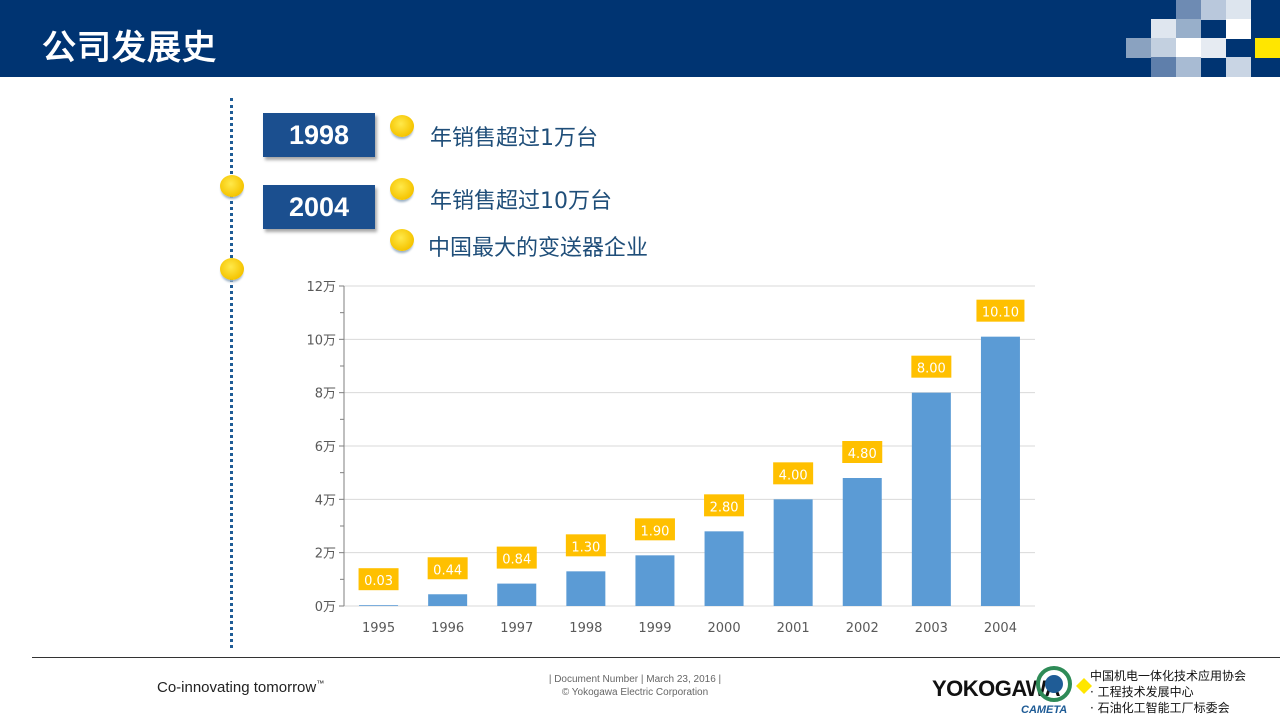  Describe the element at coordinates (325, 447) in the screenshot. I see `y-tick-label: 6万` at that location.